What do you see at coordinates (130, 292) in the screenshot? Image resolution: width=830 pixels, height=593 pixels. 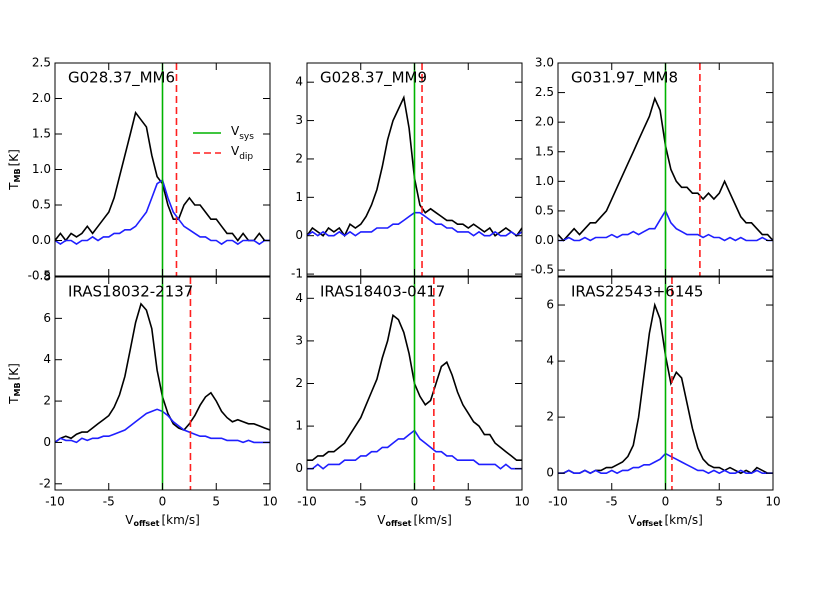 I see `panel-title: IRAS18032-2137` at bounding box center [130, 292].